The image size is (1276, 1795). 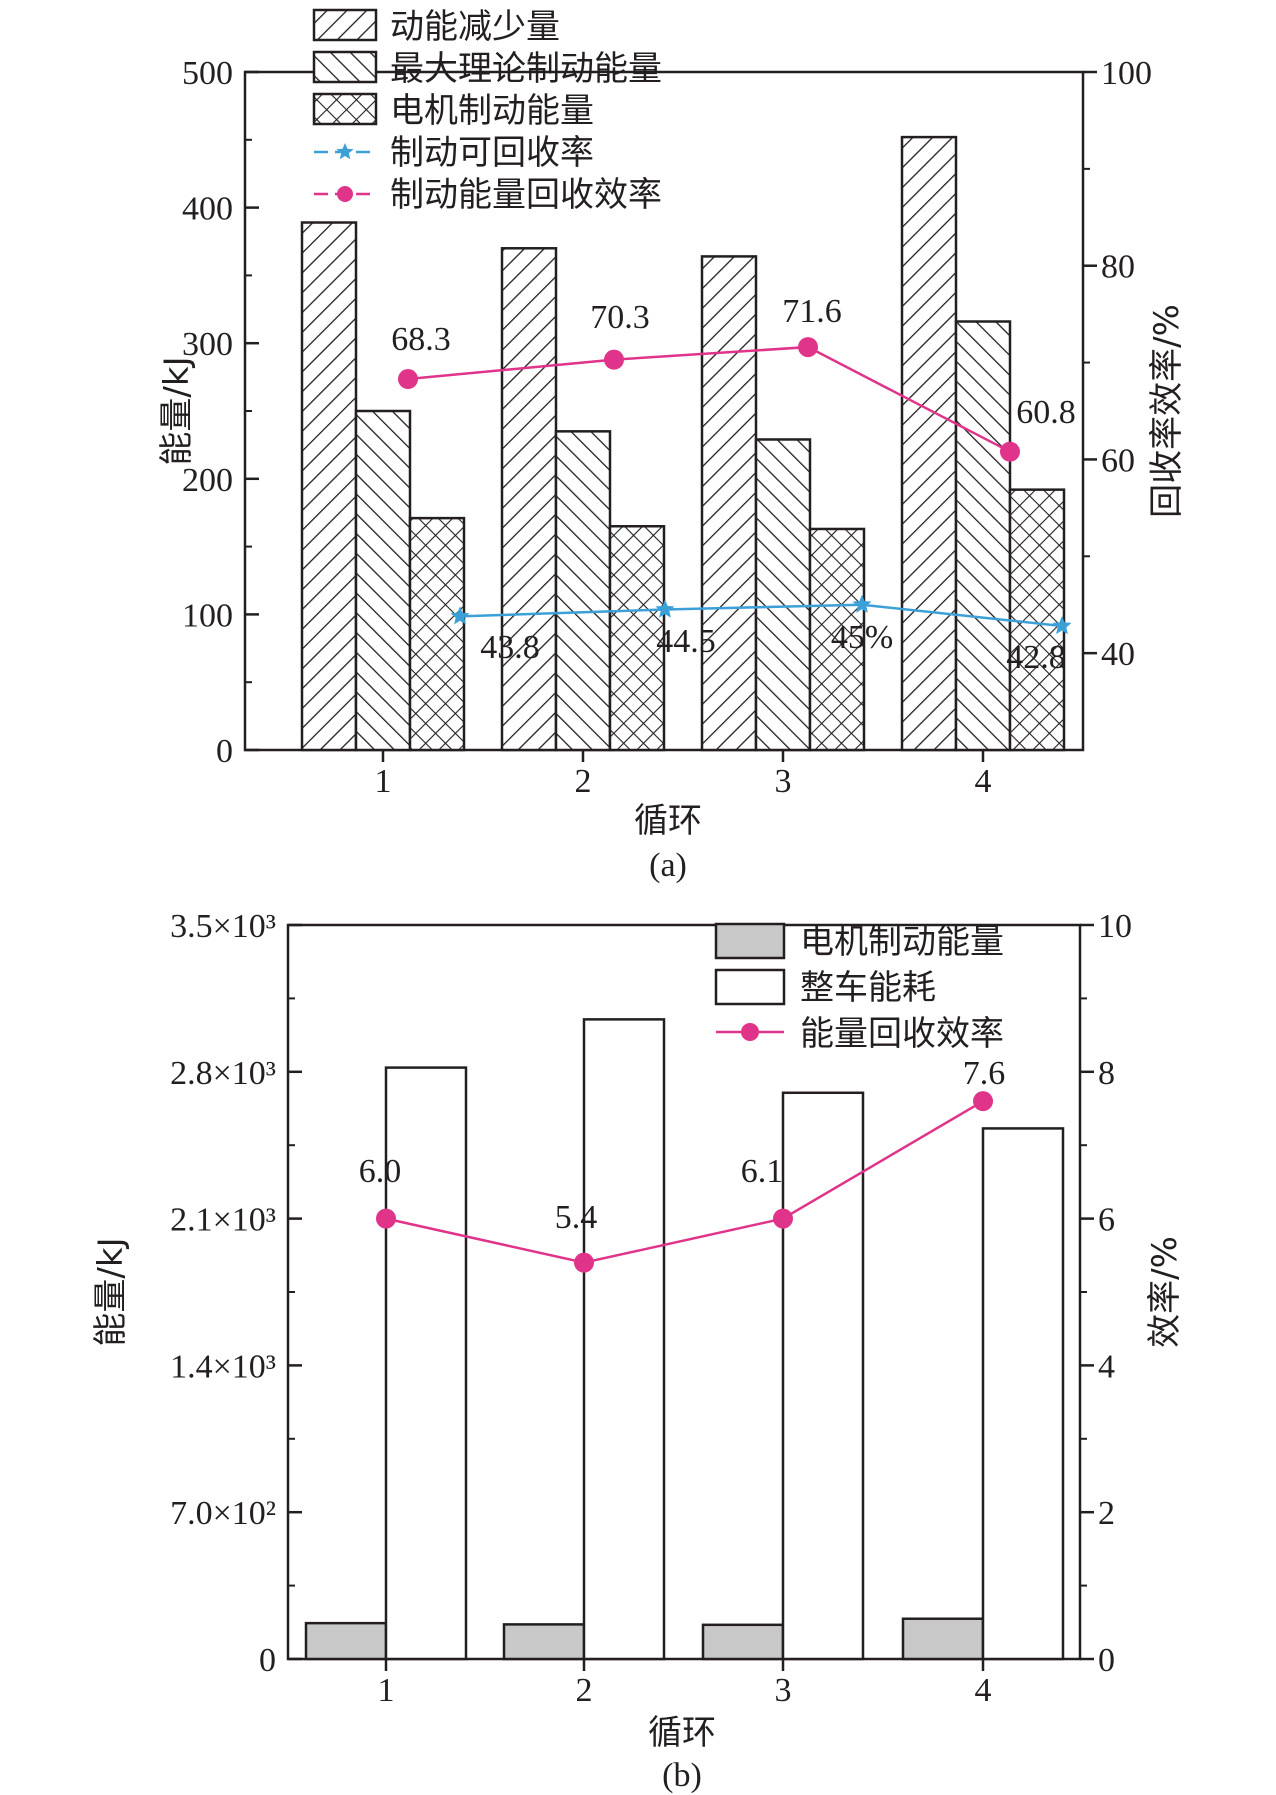 I want to click on y2-tick-label: 6, so click(x=1106, y=1220).